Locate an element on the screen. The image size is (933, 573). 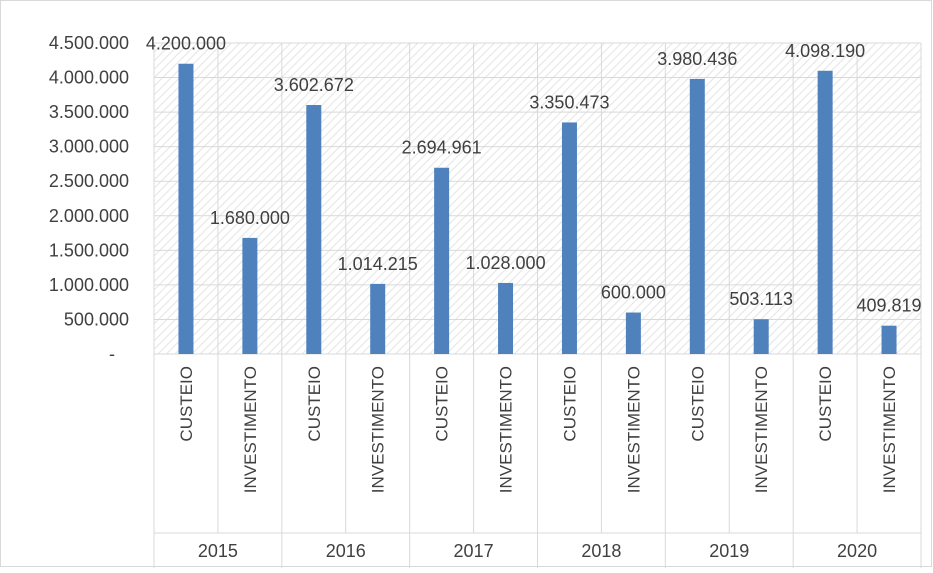
data-label: 600.000 is located at coordinates (633, 293).